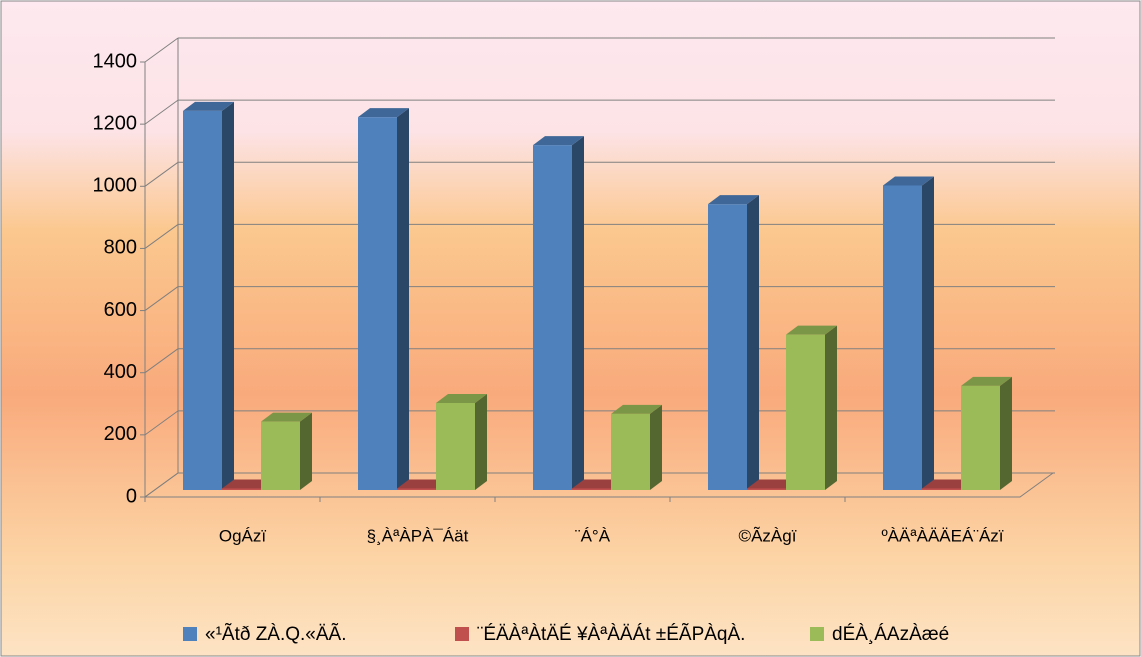  Describe the element at coordinates (120, 434) in the screenshot. I see `y-tick-label: 200` at that location.